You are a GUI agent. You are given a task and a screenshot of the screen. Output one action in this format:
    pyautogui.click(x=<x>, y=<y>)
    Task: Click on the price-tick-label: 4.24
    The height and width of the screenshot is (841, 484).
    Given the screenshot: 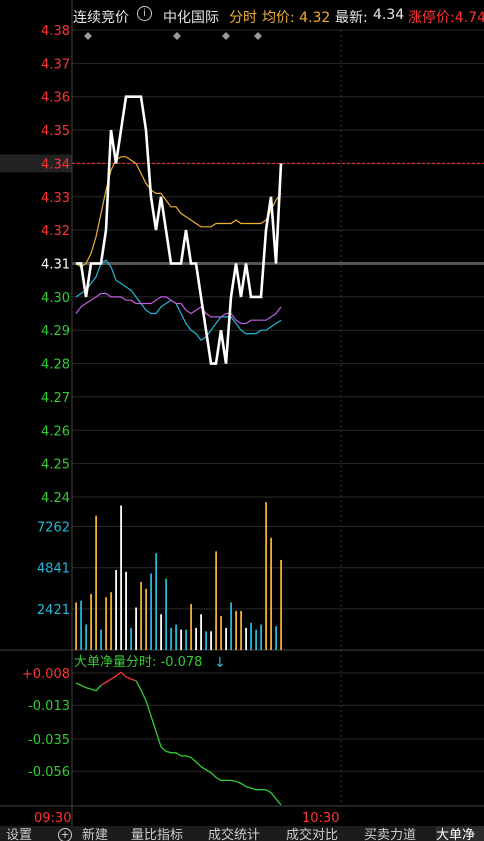 What is the action you would take?
    pyautogui.click(x=55, y=498)
    